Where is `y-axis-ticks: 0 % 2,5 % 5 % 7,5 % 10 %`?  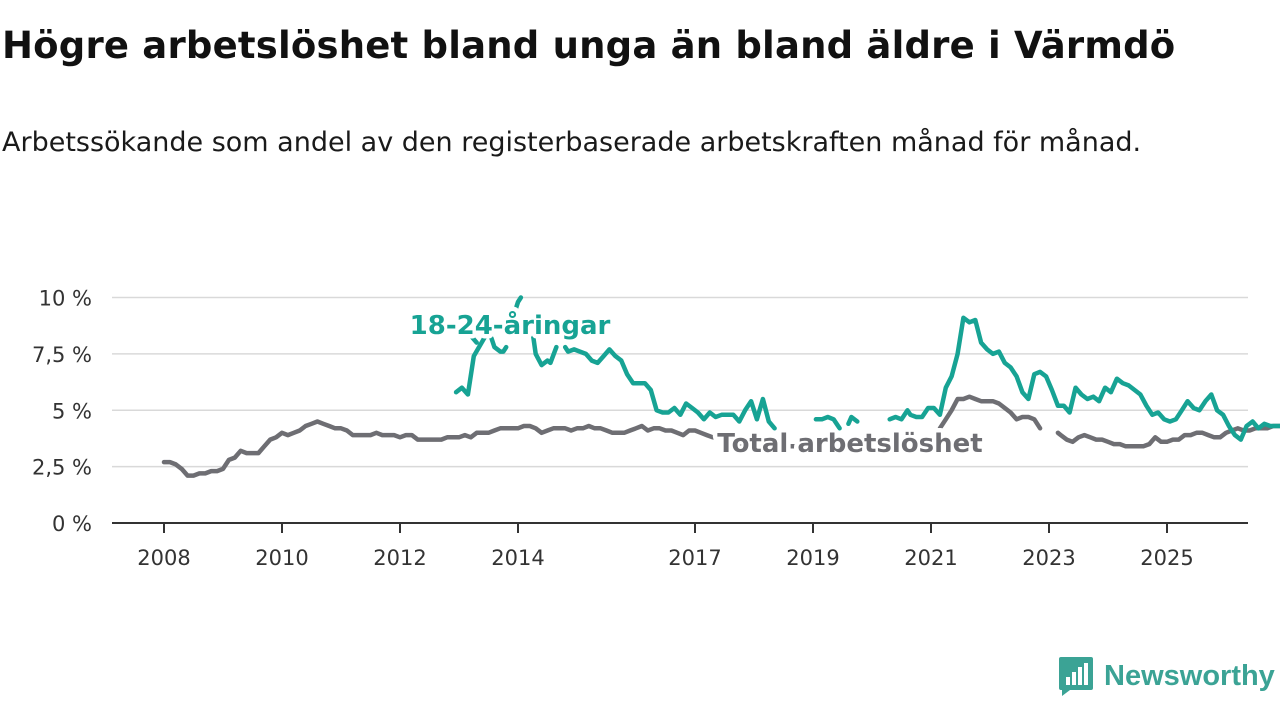 y-axis-ticks: 0 % 2,5 % 5 % 7,5 % 10 % is located at coordinates (62, 412).